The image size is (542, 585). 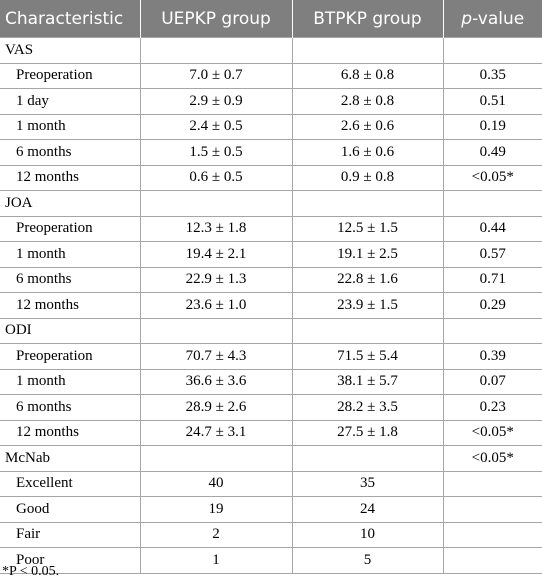 What do you see at coordinates (216, 305) in the screenshot?
I see `uepkp-value: 23.6 ± 1.0` at bounding box center [216, 305].